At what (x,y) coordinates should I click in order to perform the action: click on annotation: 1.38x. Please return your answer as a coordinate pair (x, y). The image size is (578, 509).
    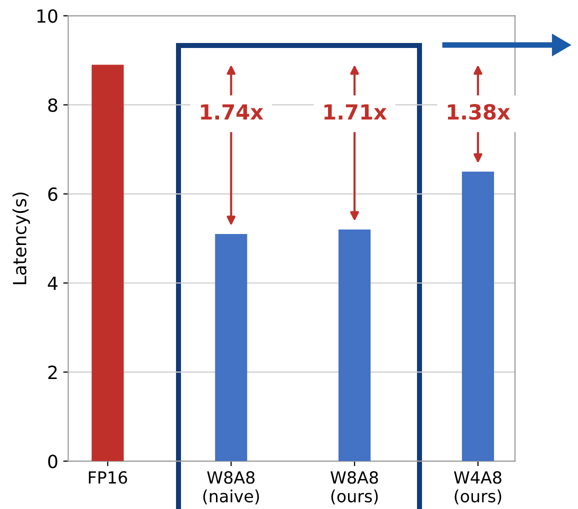
    Looking at the image, I should click on (479, 112).